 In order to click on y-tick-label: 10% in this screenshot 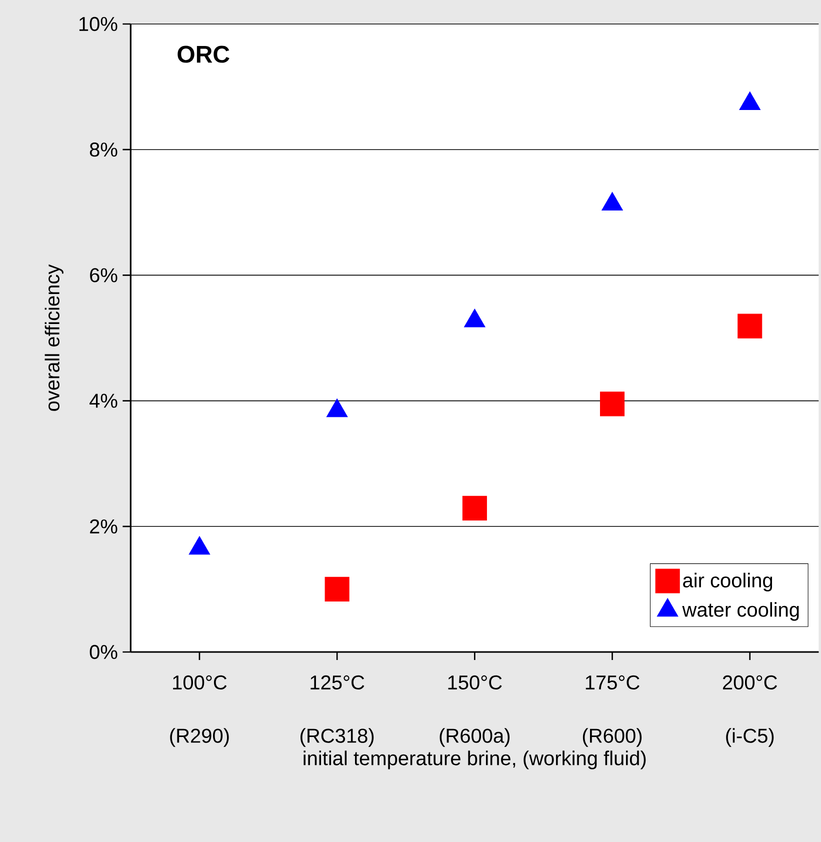, I will do `click(98, 24)`.